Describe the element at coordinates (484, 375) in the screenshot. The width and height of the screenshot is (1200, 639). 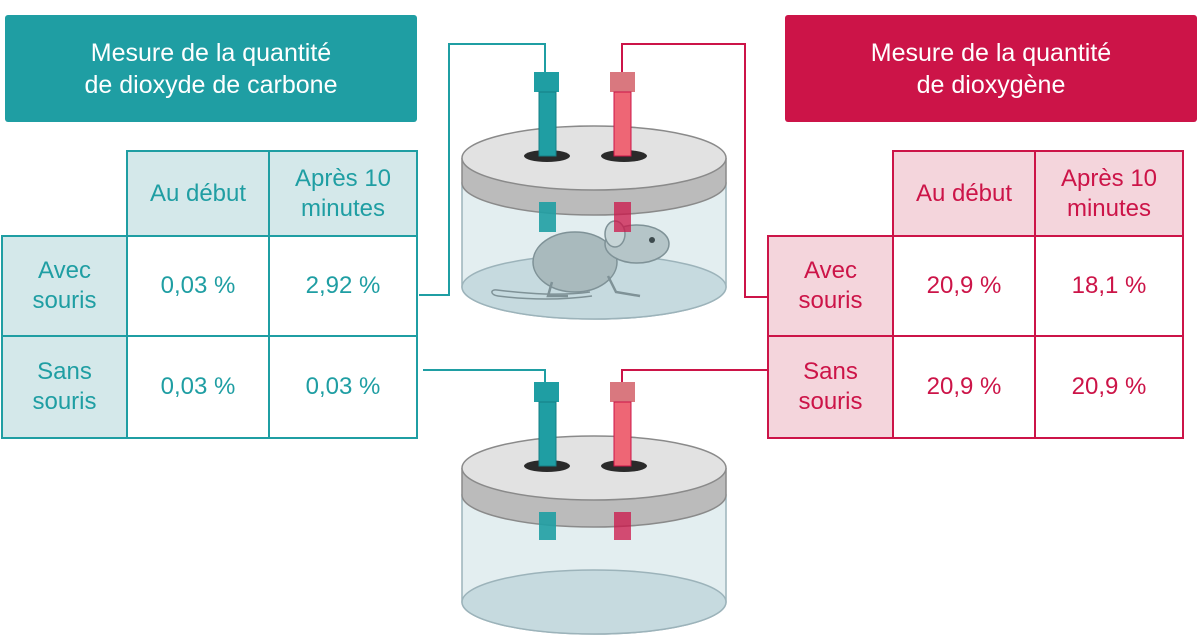
I see `co2-connector-without-mouse` at that location.